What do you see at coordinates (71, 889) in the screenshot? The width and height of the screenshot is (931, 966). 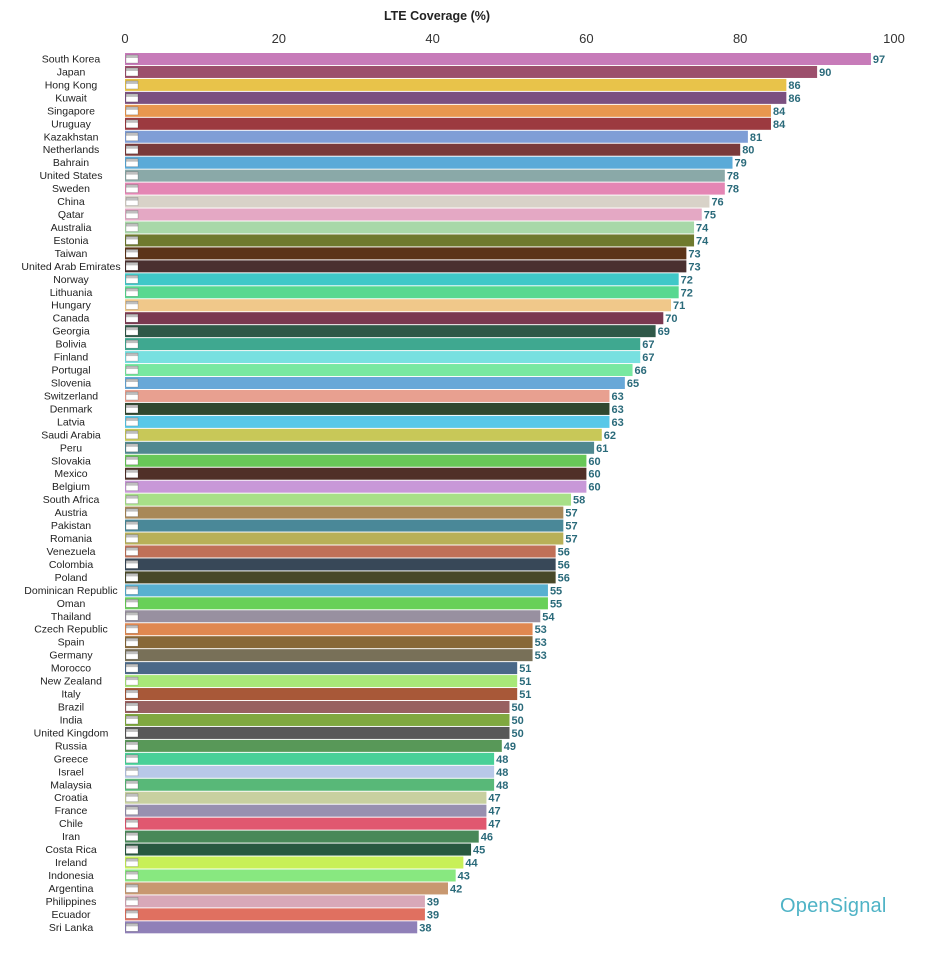 I see `category-label: Argentina` at bounding box center [71, 889].